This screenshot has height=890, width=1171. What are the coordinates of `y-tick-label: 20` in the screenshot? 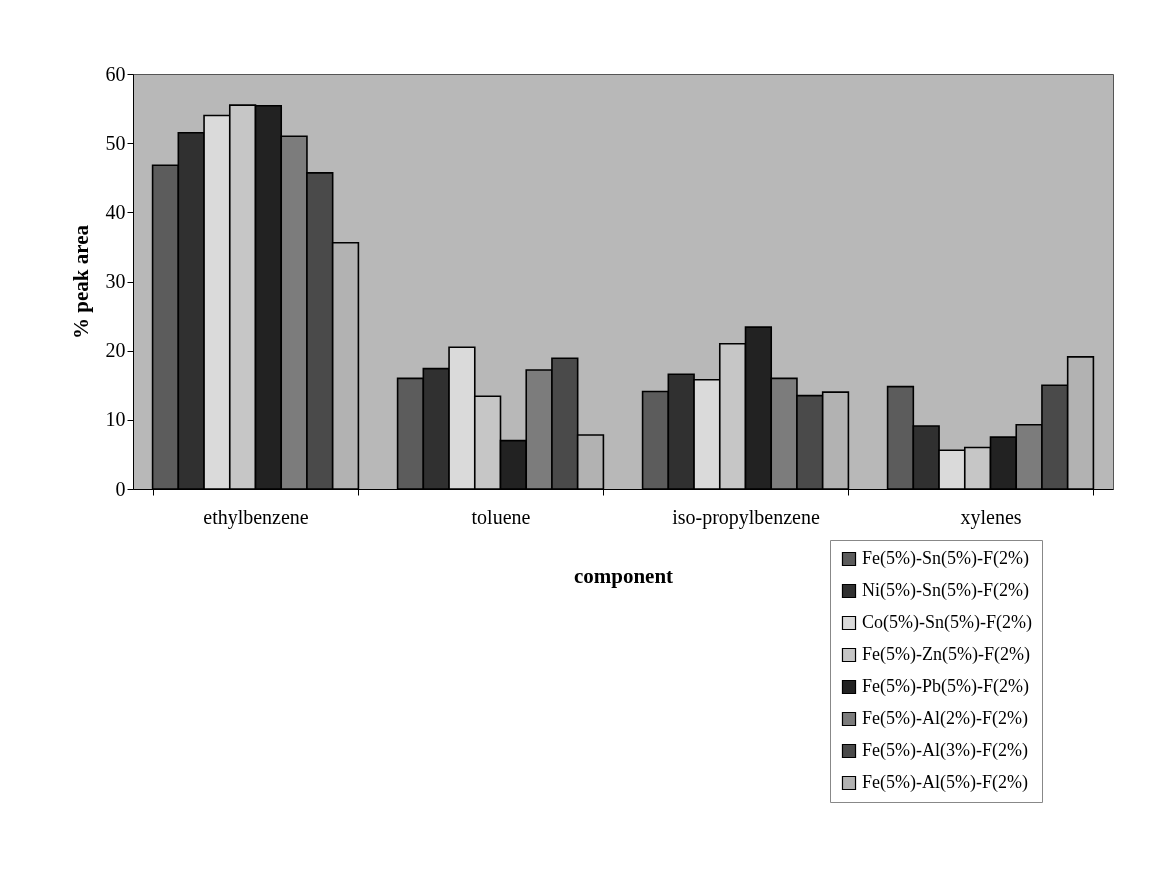 It's located at (115, 350).